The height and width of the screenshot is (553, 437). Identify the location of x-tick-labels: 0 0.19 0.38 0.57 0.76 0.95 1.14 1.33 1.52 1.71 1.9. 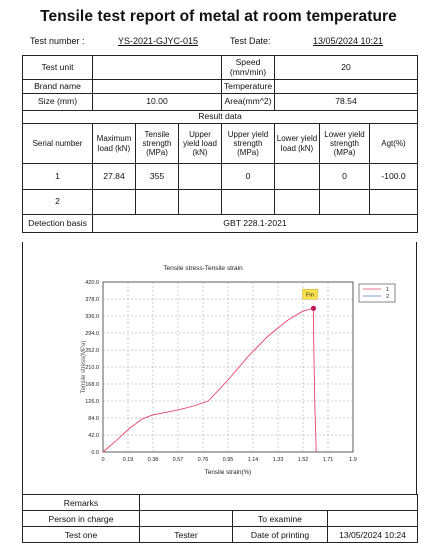
(228, 460).